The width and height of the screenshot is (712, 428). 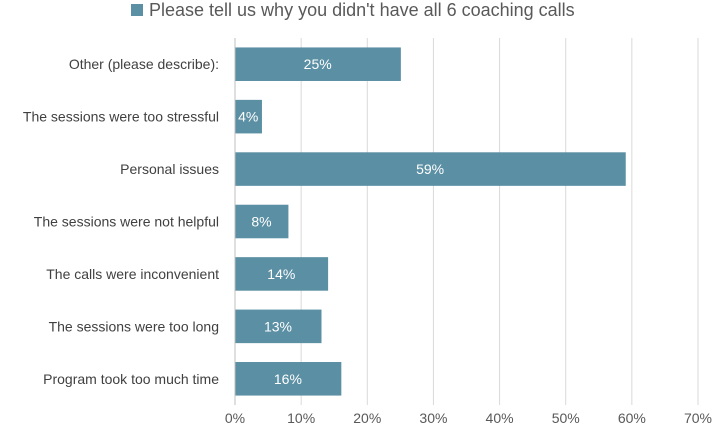 I want to click on category-label: Other (please describe):, so click(x=144, y=64).